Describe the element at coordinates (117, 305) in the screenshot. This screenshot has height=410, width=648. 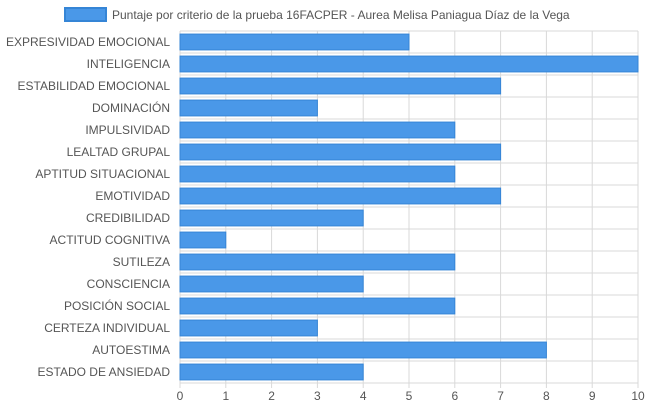
I see `y-tick-label: POSICIÓN SOCIAL` at that location.